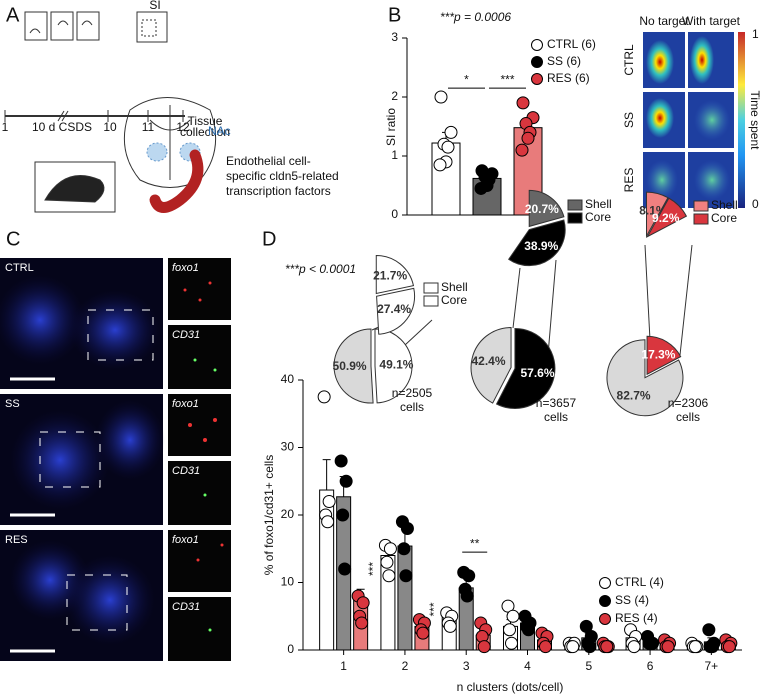  What do you see at coordinates (405, 666) in the screenshot?
I see `x-tick-label: 2` at bounding box center [405, 666].